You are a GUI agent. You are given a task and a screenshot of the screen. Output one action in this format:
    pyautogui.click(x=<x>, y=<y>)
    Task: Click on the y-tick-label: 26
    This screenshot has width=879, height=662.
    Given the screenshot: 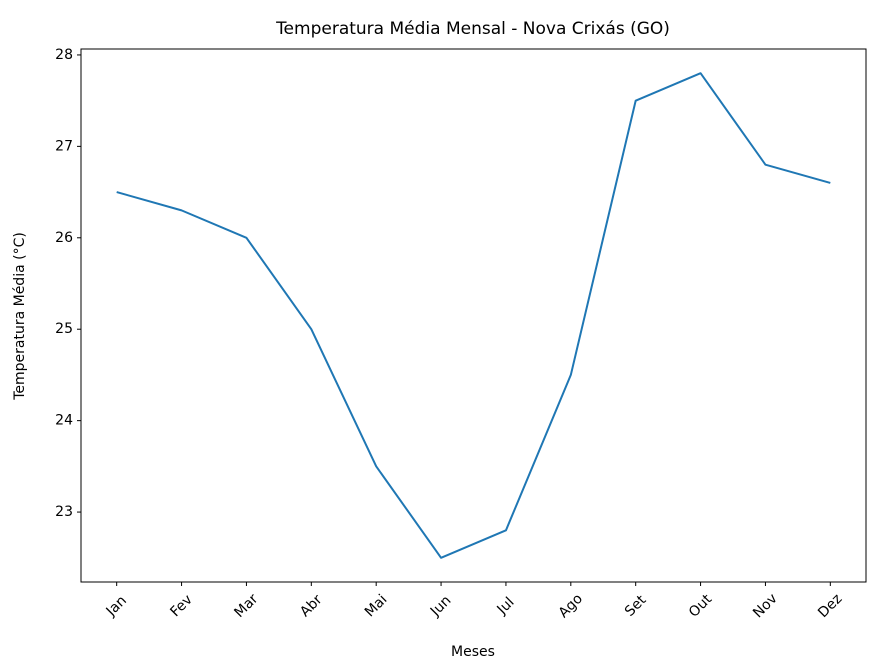 What is the action you would take?
    pyautogui.click(x=64, y=238)
    